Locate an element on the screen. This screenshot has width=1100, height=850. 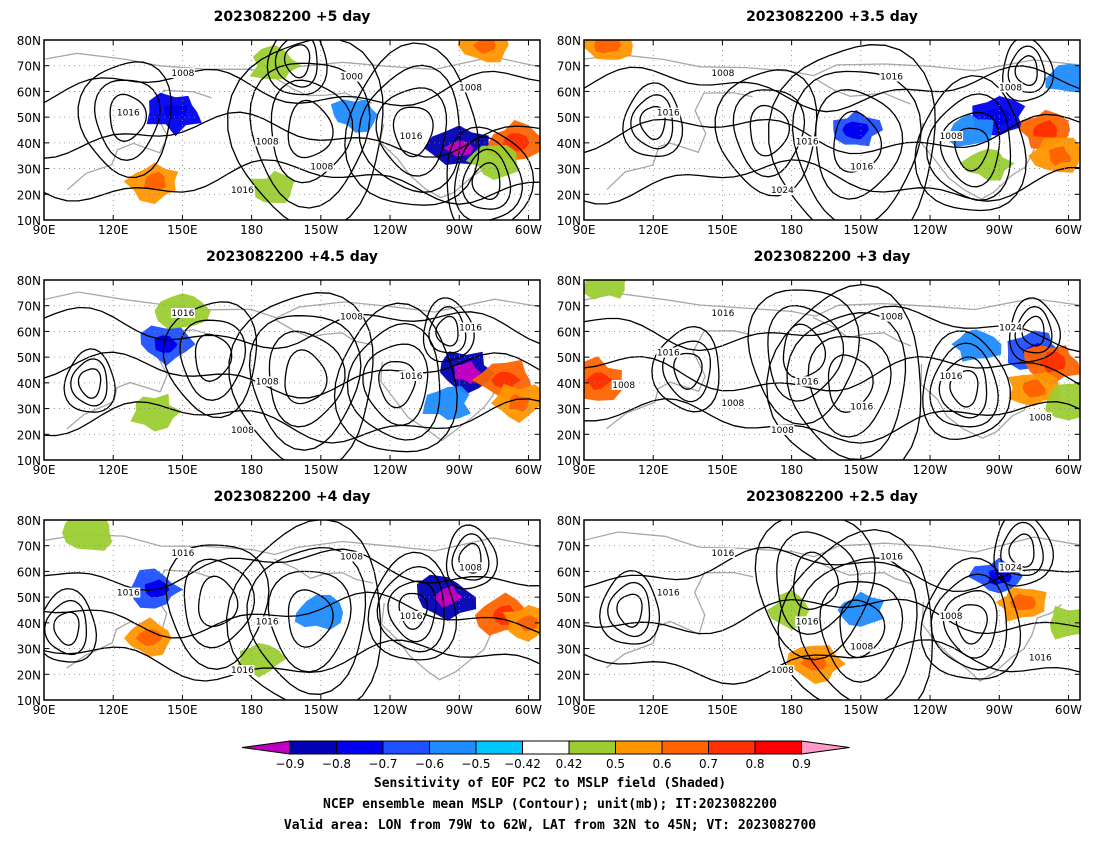
colorbar-label: 0.42 is located at coordinates (569, 764).